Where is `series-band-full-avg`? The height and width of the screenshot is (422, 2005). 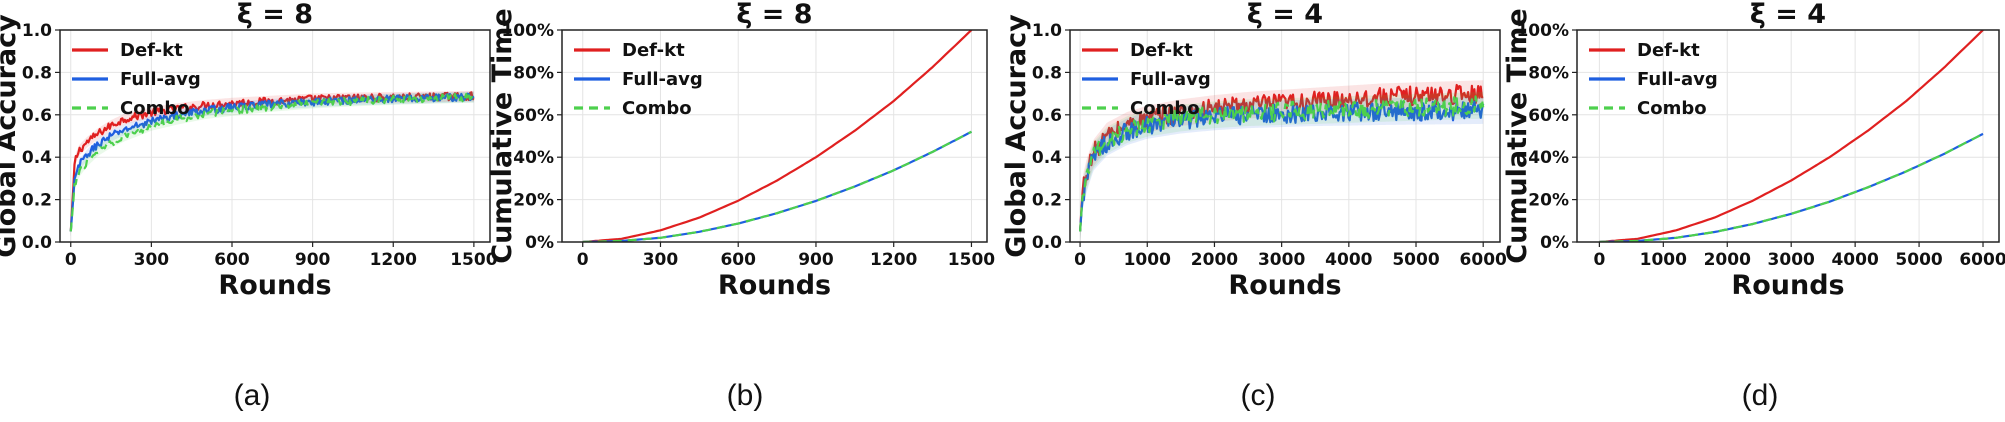 series-band-full-avg is located at coordinates (1282, 169).